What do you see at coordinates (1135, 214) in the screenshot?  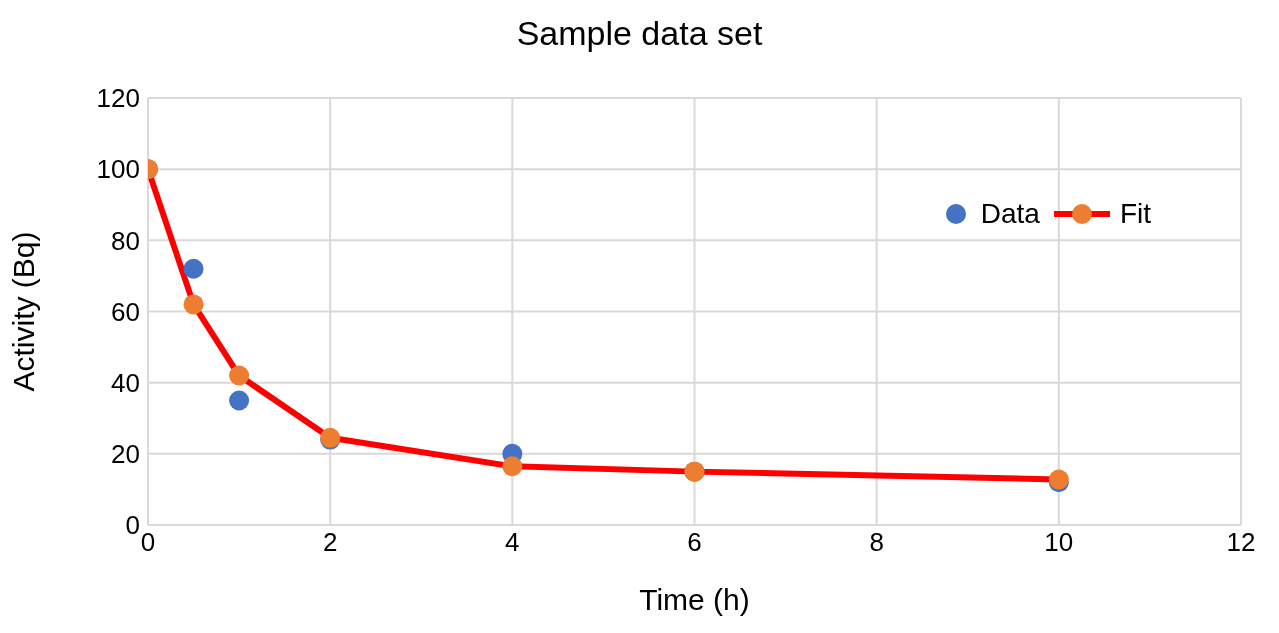 I see `legend-label: Fit` at bounding box center [1135, 214].